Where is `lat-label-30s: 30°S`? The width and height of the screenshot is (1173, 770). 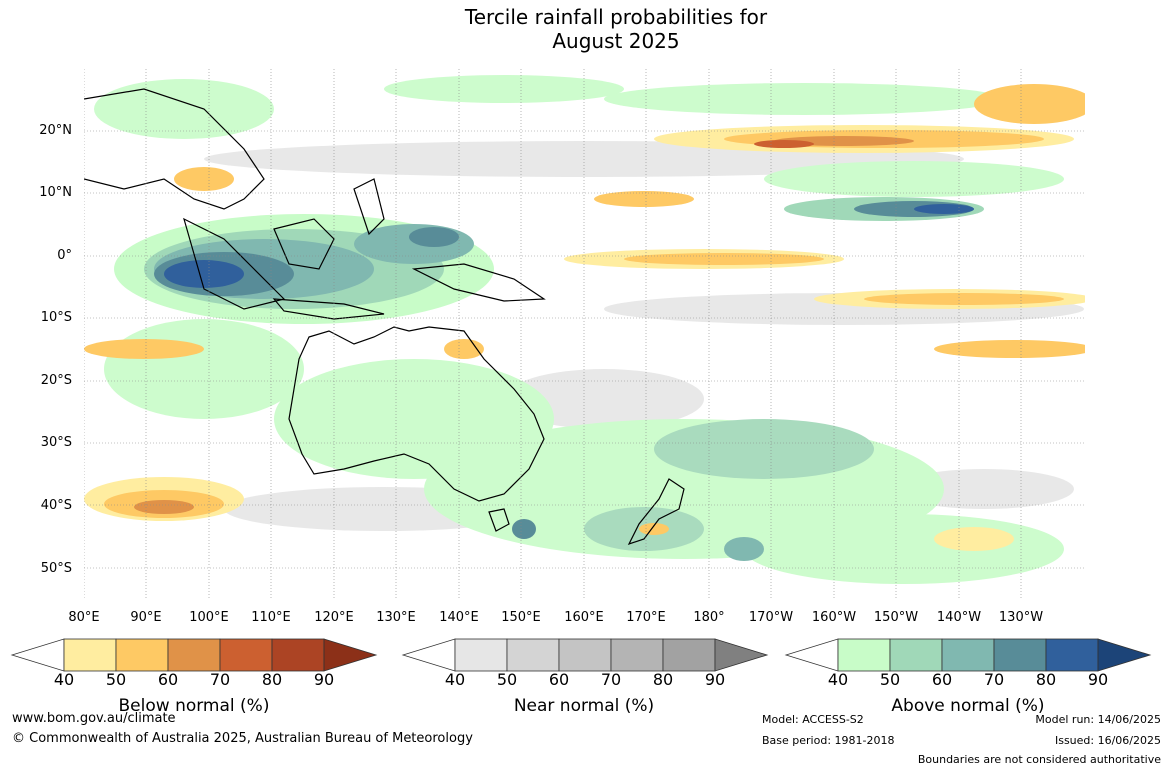
lat-label-30s: 30°S is located at coordinates (56, 442).